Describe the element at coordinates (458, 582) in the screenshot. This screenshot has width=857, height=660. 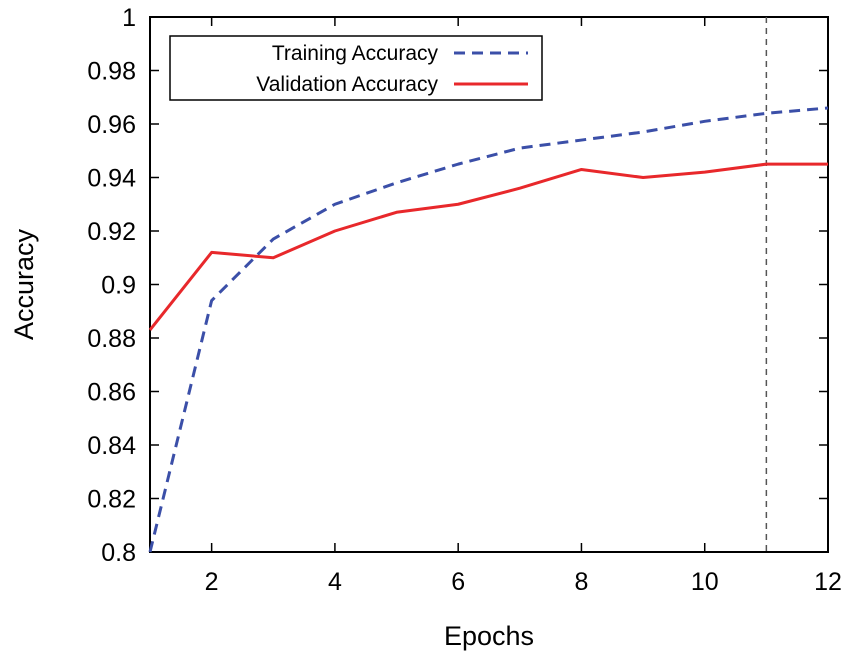
I see `x-tick-label: 6` at that location.